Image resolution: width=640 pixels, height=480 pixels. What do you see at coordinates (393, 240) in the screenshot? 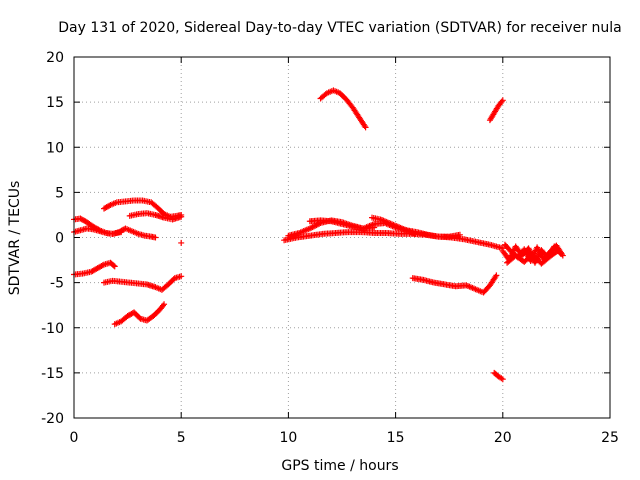
I see `series-trace-i` at bounding box center [393, 240].